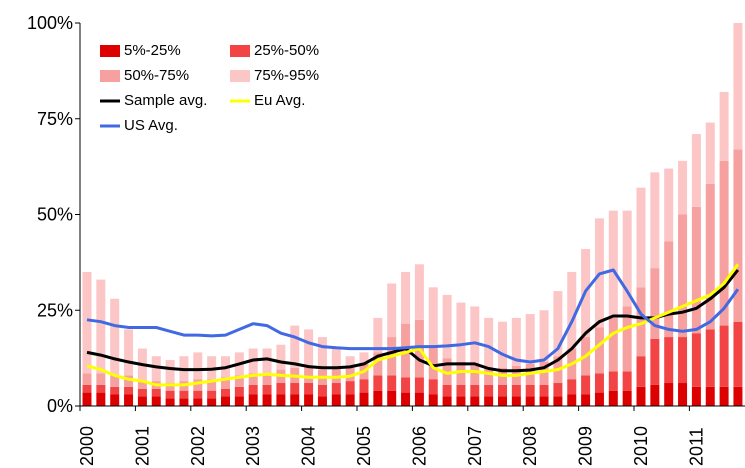 This screenshot has width=745, height=468. What do you see at coordinates (364, 446) in the screenshot?
I see `x-tick-label: 2005` at bounding box center [364, 446].